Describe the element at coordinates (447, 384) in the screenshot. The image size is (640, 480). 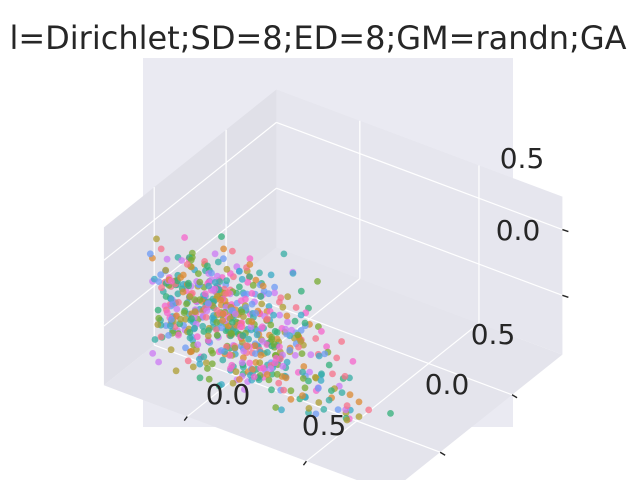
I see `y-tick-label-0: 0.0` at that location.